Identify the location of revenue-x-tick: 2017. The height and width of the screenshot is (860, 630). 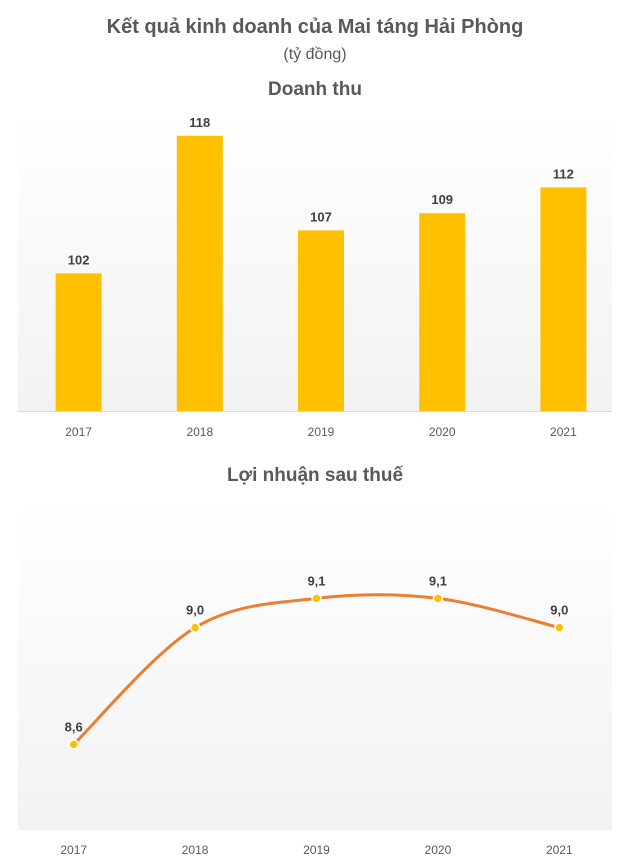
(78, 432).